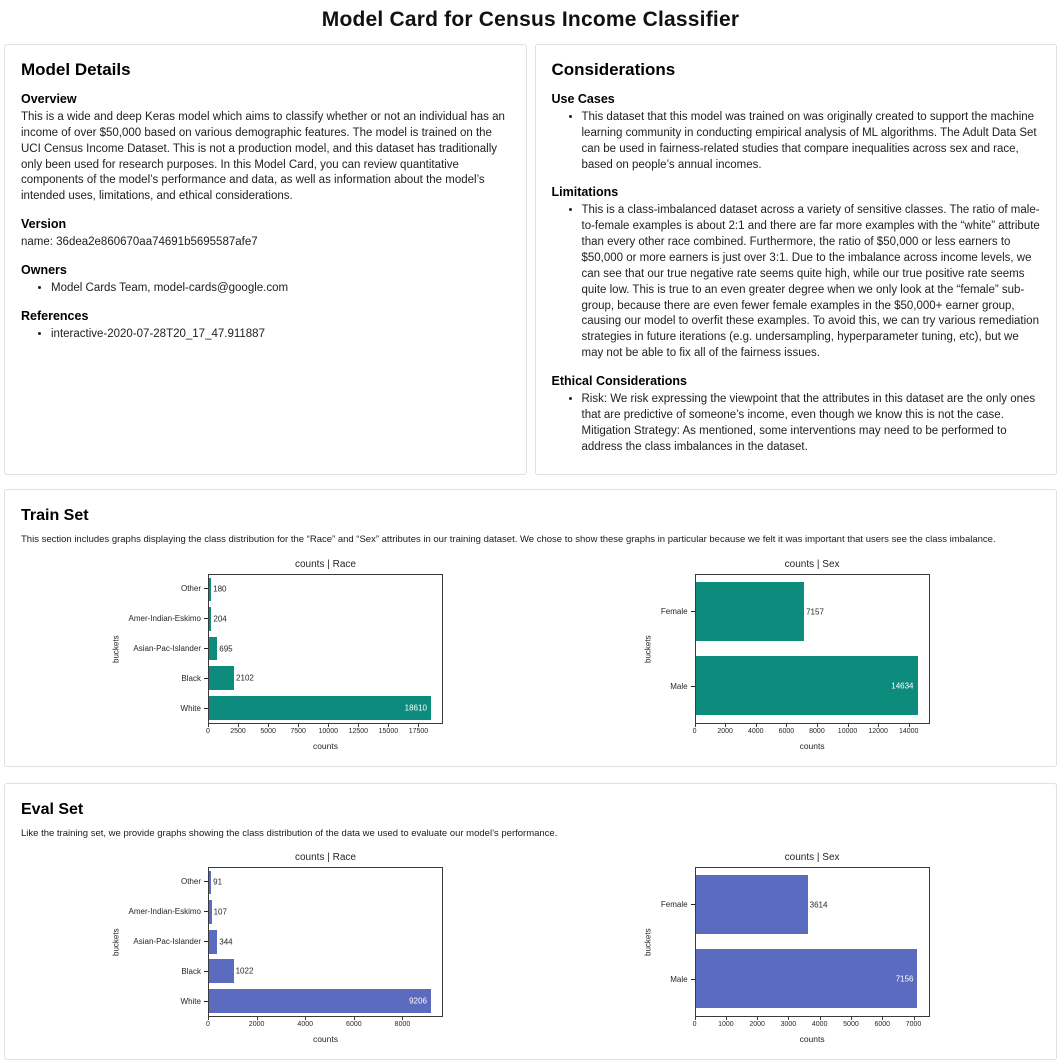 This screenshot has width=1061, height=1060. What do you see at coordinates (585, 192) in the screenshot?
I see `limitations-heading: Limitations` at bounding box center [585, 192].